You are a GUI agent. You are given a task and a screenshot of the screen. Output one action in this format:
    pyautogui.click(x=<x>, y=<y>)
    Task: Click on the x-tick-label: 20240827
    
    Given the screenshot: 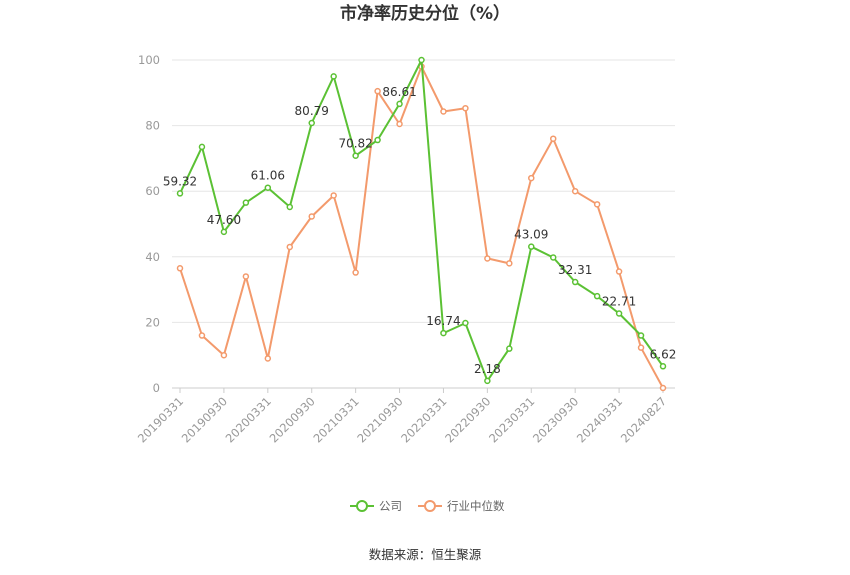 What is the action you would take?
    pyautogui.click(x=643, y=419)
    